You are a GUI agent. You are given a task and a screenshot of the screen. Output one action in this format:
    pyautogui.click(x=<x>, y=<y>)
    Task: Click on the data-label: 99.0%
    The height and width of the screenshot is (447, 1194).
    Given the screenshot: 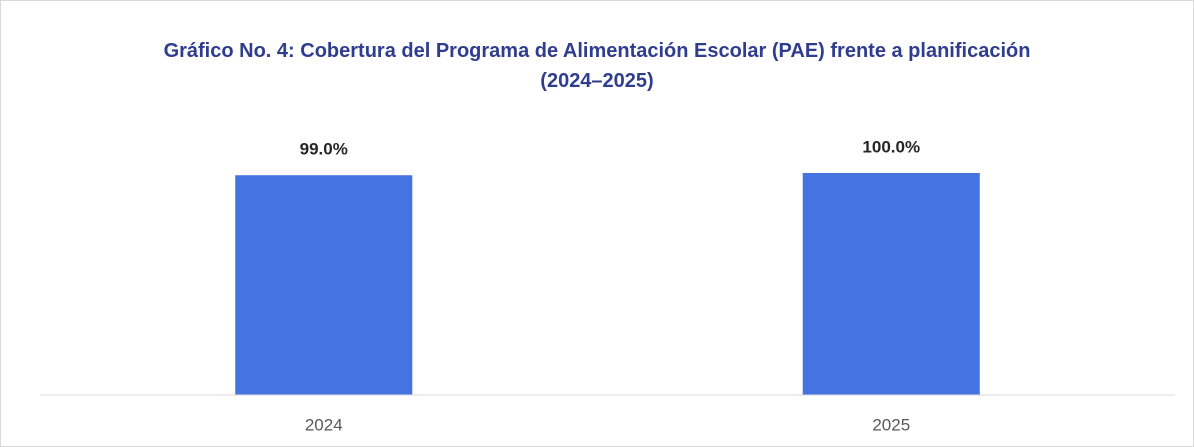 What is the action you would take?
    pyautogui.click(x=324, y=149)
    